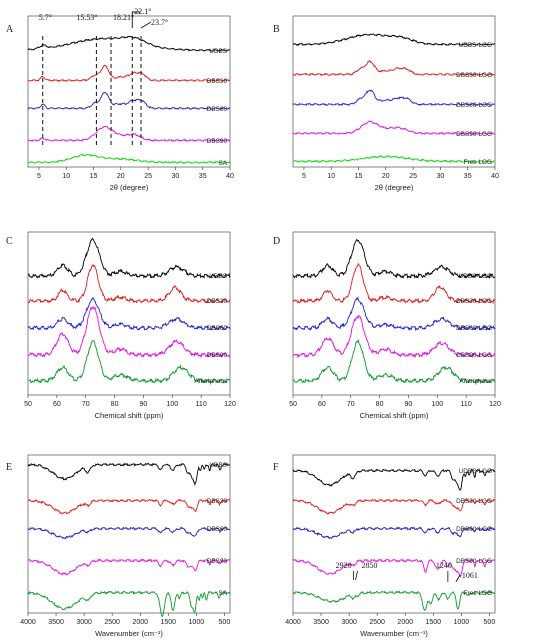 This screenshot has height=640, width=550. Describe the element at coordinates (159, 22) in the screenshot. I see `peak-annotation: 23.7°` at that location.